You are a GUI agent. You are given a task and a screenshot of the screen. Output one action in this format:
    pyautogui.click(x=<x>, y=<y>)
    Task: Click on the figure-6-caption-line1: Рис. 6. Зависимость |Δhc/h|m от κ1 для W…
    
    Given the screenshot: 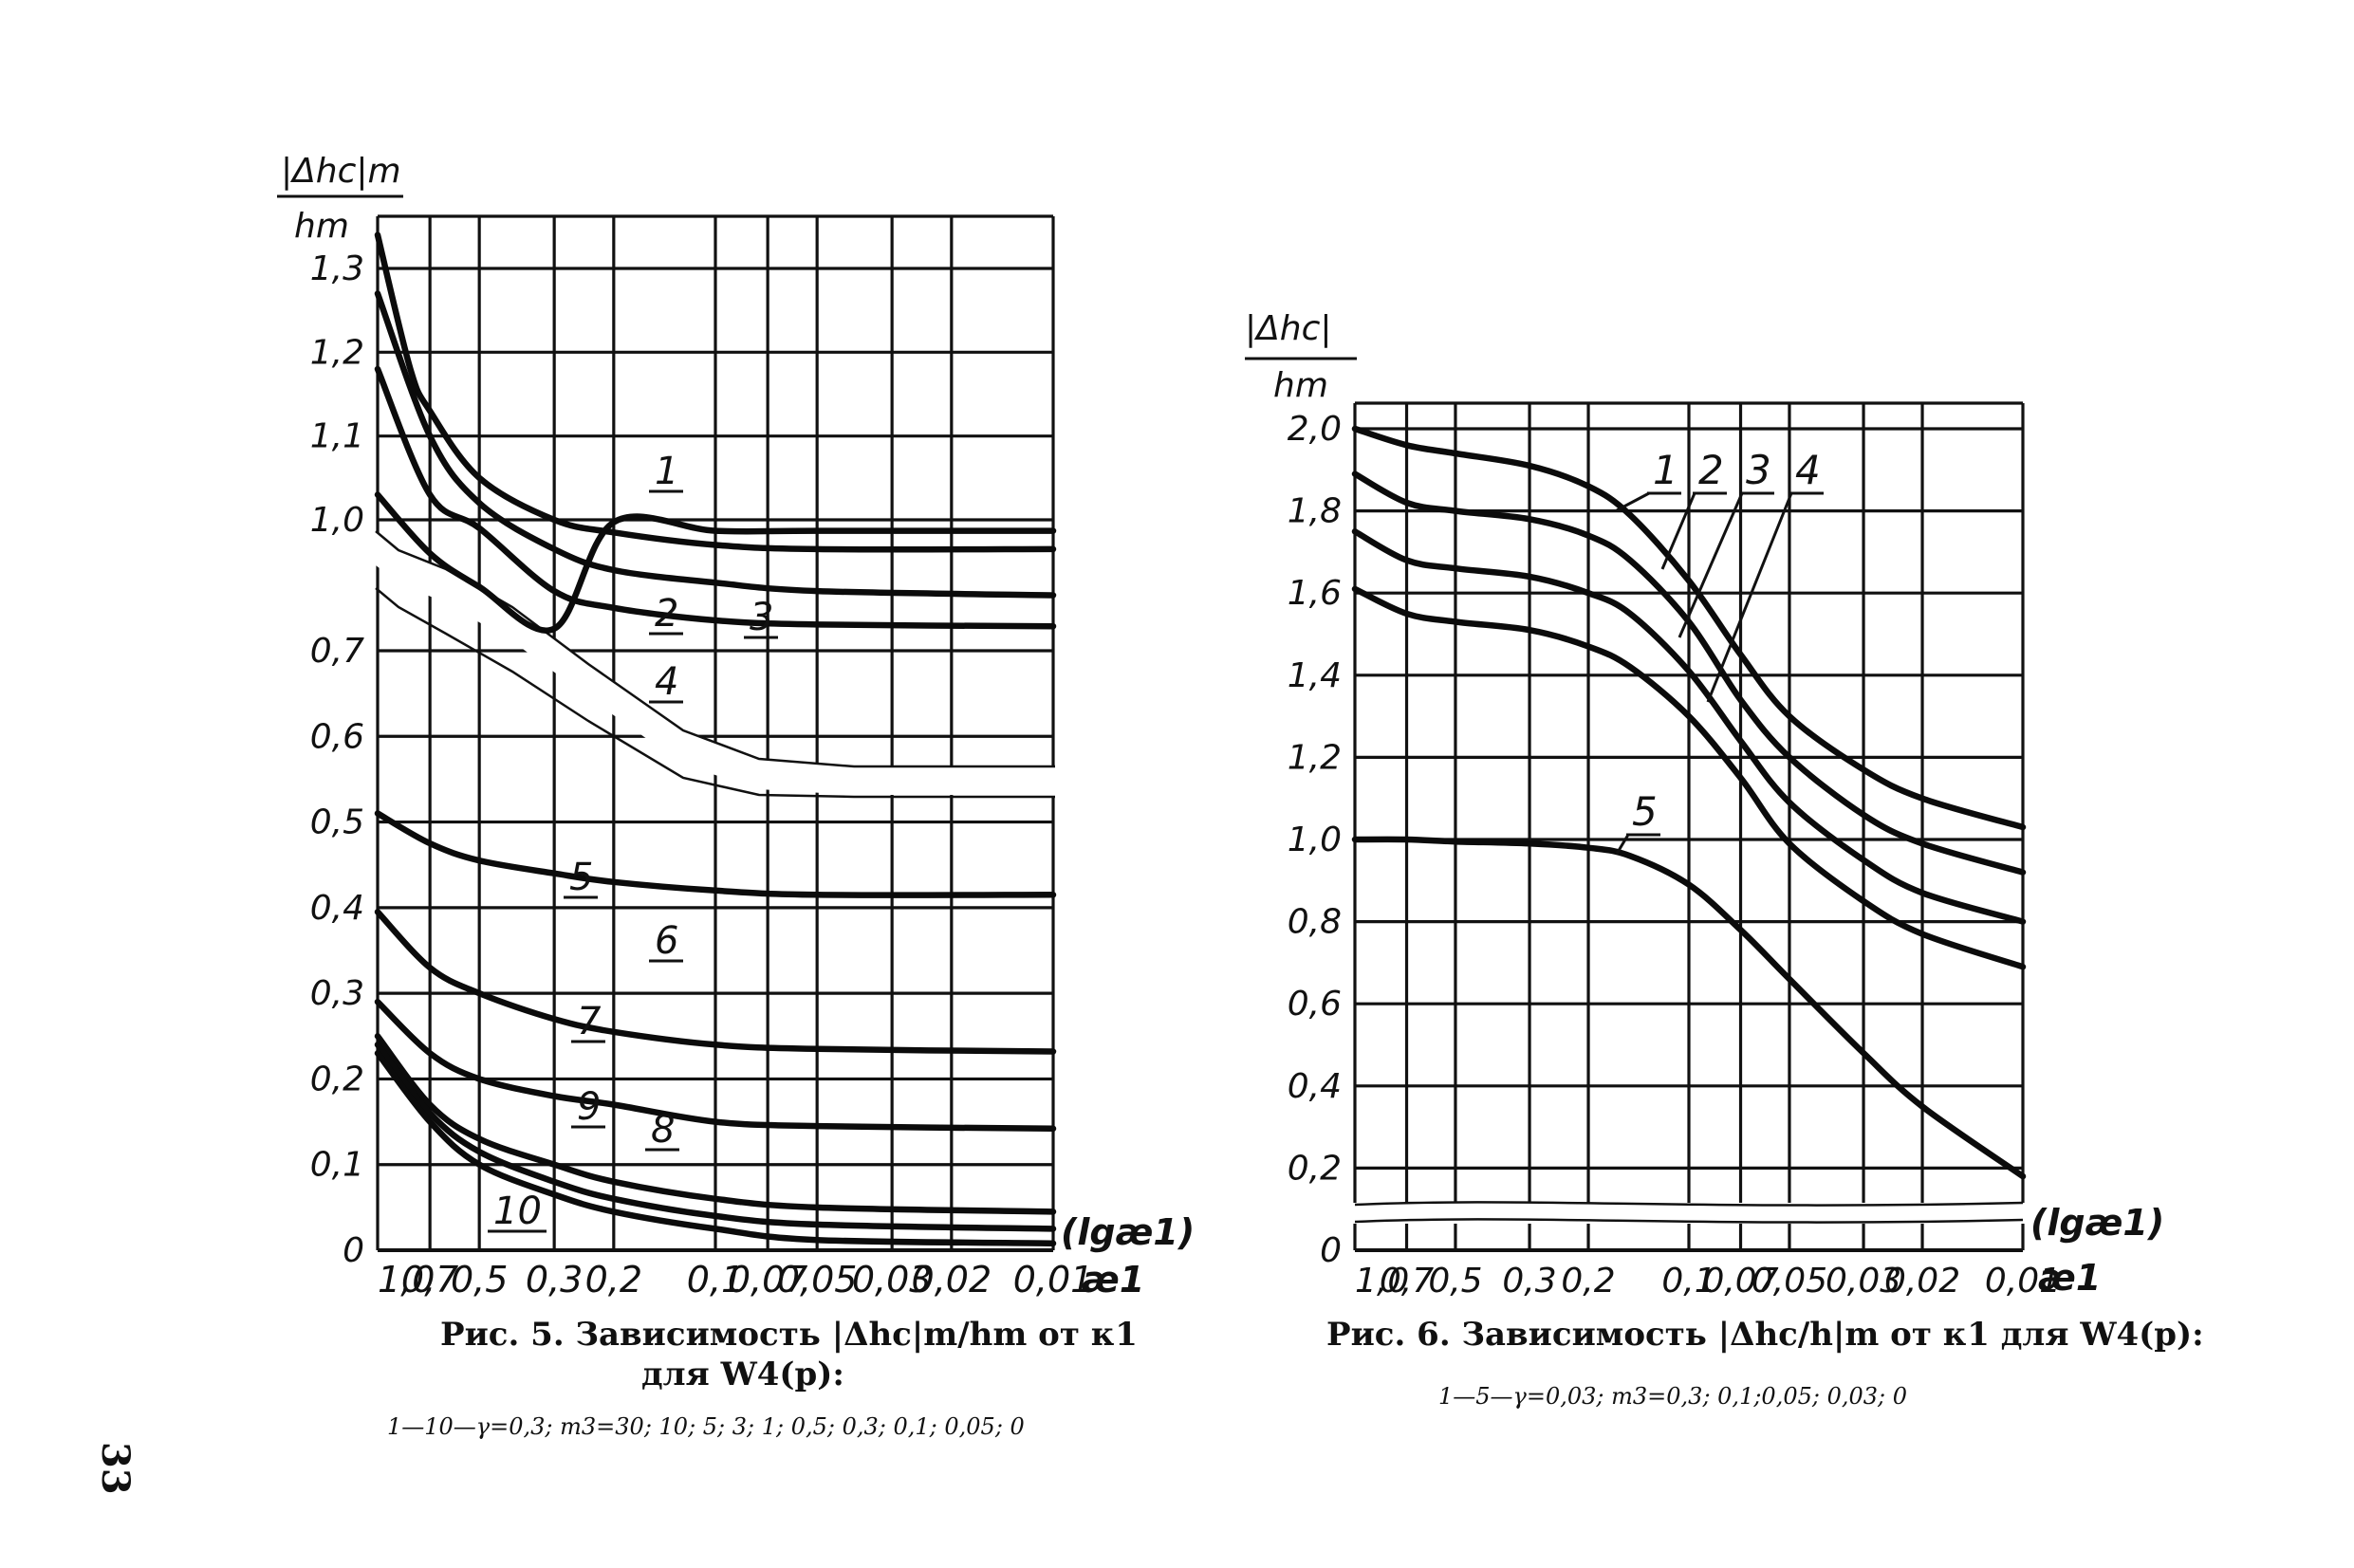 What is the action you would take?
    pyautogui.click(x=1765, y=1335)
    